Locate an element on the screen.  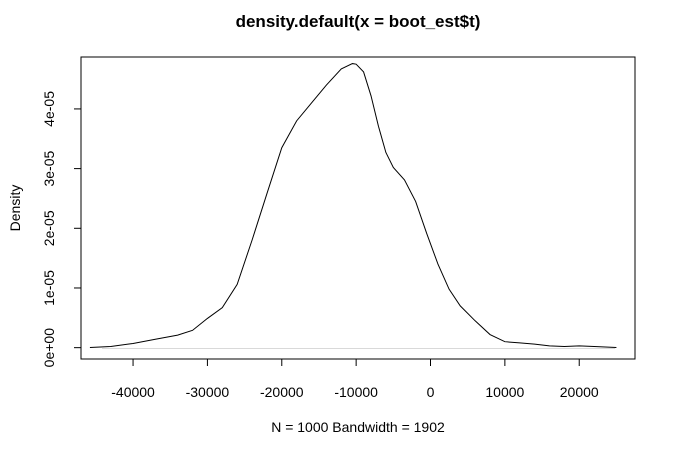
y-axis-label: Density is located at coordinates (15, 208).